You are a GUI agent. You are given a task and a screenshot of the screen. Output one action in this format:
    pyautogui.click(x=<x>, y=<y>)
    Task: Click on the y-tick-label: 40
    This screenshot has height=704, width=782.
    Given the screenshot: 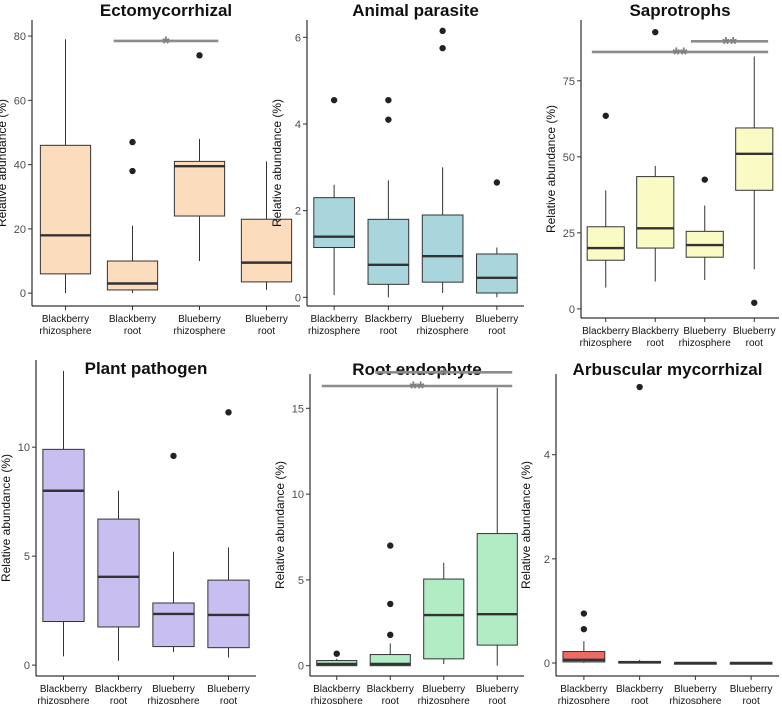 What is the action you would take?
    pyautogui.click(x=20, y=166)
    